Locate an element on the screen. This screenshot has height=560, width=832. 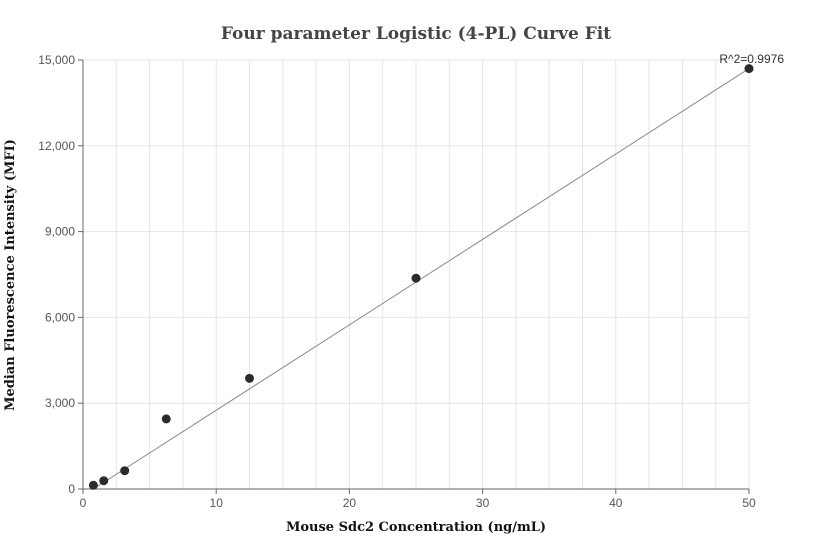
y-axis-label: Median Fluorescence Intensity (MFI) is located at coordinates (10, 275).